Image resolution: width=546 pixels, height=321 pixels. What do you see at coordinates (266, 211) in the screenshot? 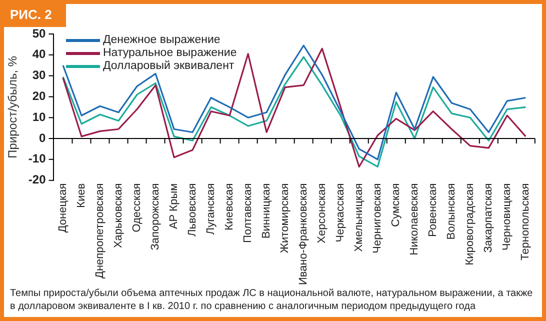
I see `x-tick-label: Винницкая` at bounding box center [266, 211].